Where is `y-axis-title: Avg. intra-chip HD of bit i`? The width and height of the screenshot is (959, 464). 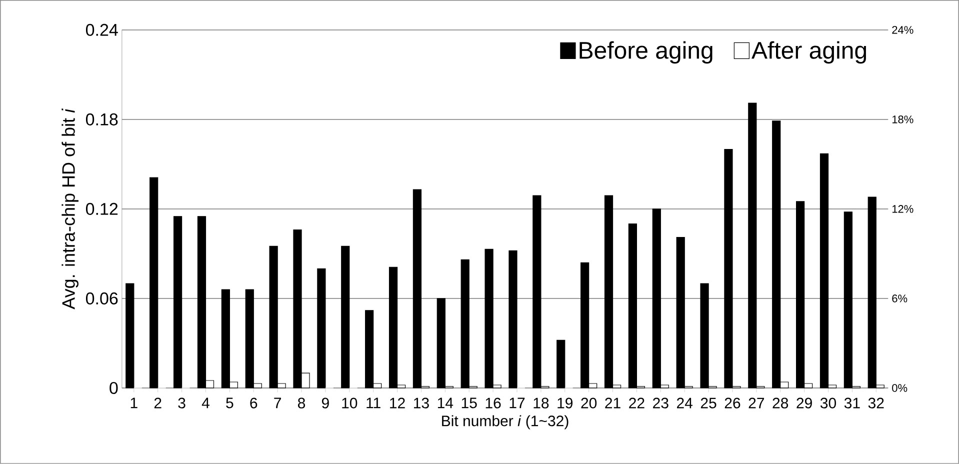 y-axis-title: Avg. intra-chip HD of bit i is located at coordinates (70, 209).